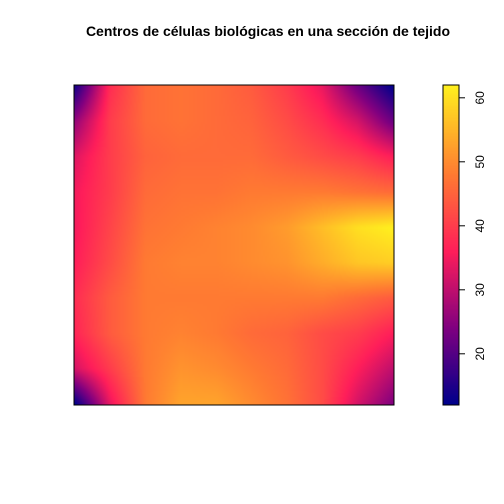 This screenshot has width=504, height=504. Describe the element at coordinates (480, 162) in the screenshot. I see `colorbar-tick-label: 50` at that location.